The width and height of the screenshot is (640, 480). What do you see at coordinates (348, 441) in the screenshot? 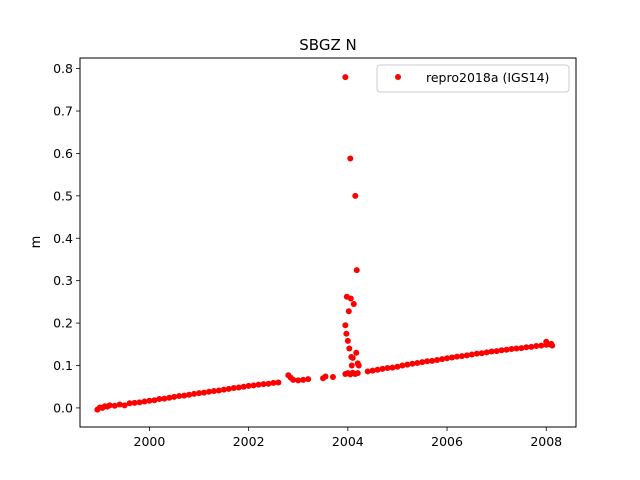
I see `x-tick-label: 2004` at bounding box center [348, 441].